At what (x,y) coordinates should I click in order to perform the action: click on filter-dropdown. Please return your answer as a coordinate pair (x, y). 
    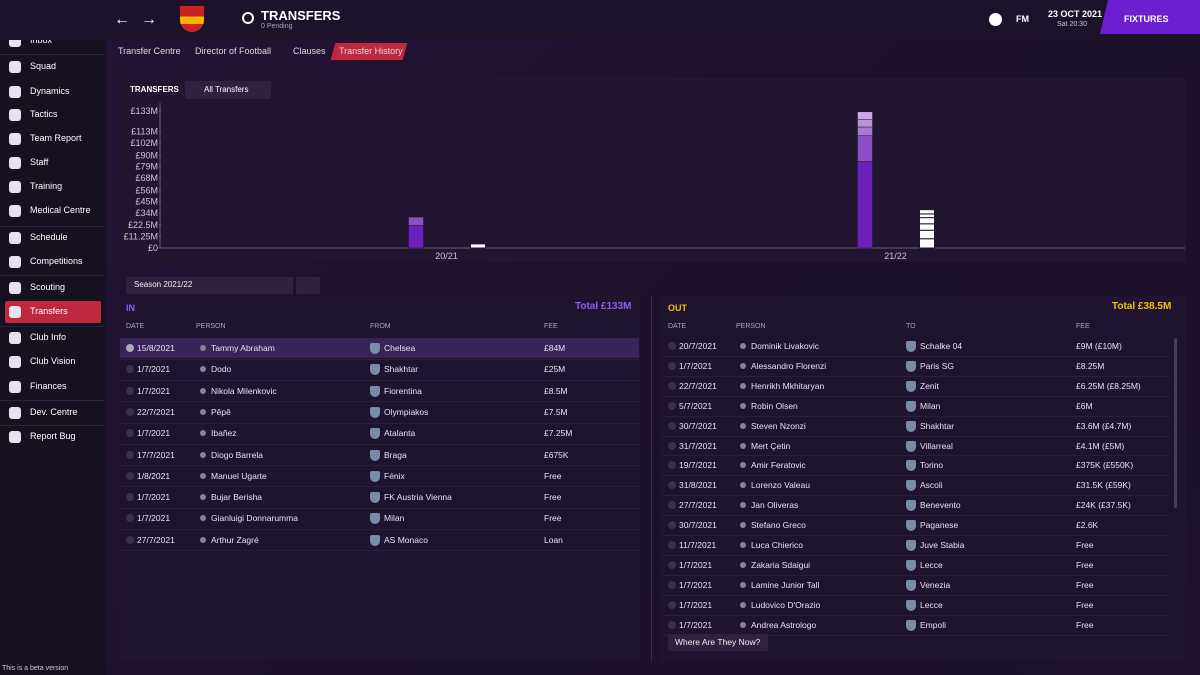
    Looking at the image, I should click on (228, 90).